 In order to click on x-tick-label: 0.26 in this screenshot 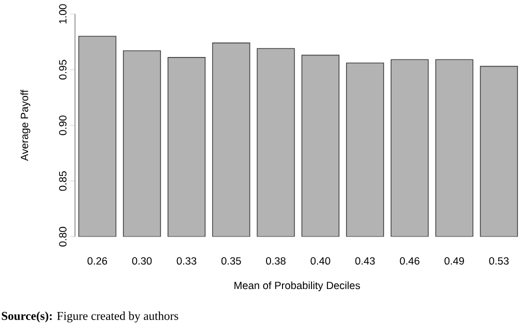, I will do `click(98, 261)`.